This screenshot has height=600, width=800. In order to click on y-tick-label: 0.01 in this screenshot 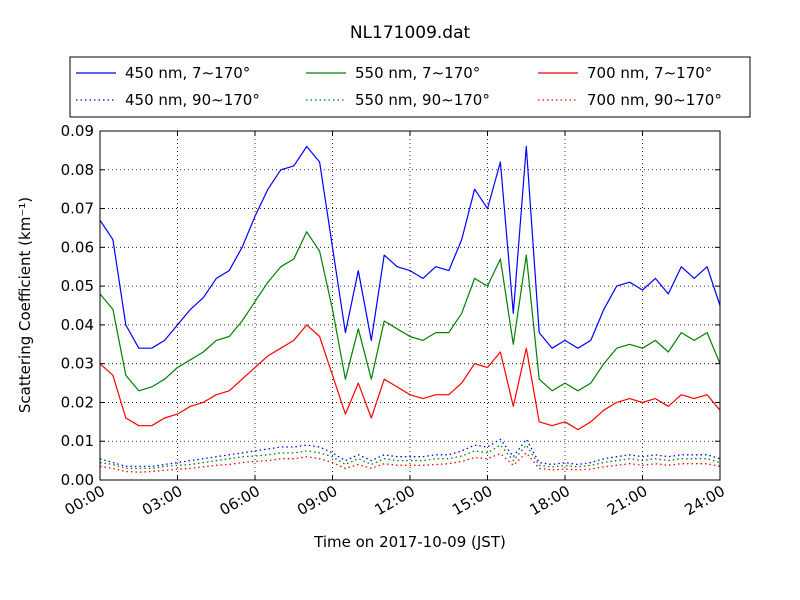, I will do `click(77, 441)`.